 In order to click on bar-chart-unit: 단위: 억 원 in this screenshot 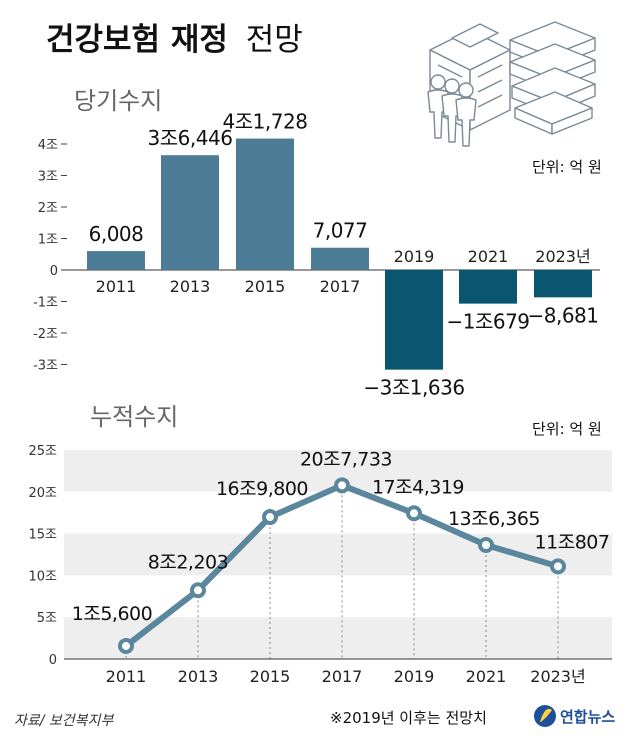, I will do `click(567, 167)`.